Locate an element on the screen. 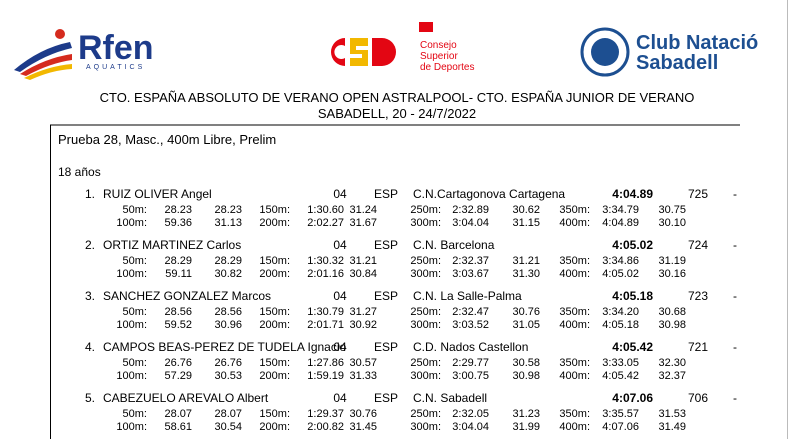 This screenshot has height=439, width=797. split: 30.84 is located at coordinates (363, 274).